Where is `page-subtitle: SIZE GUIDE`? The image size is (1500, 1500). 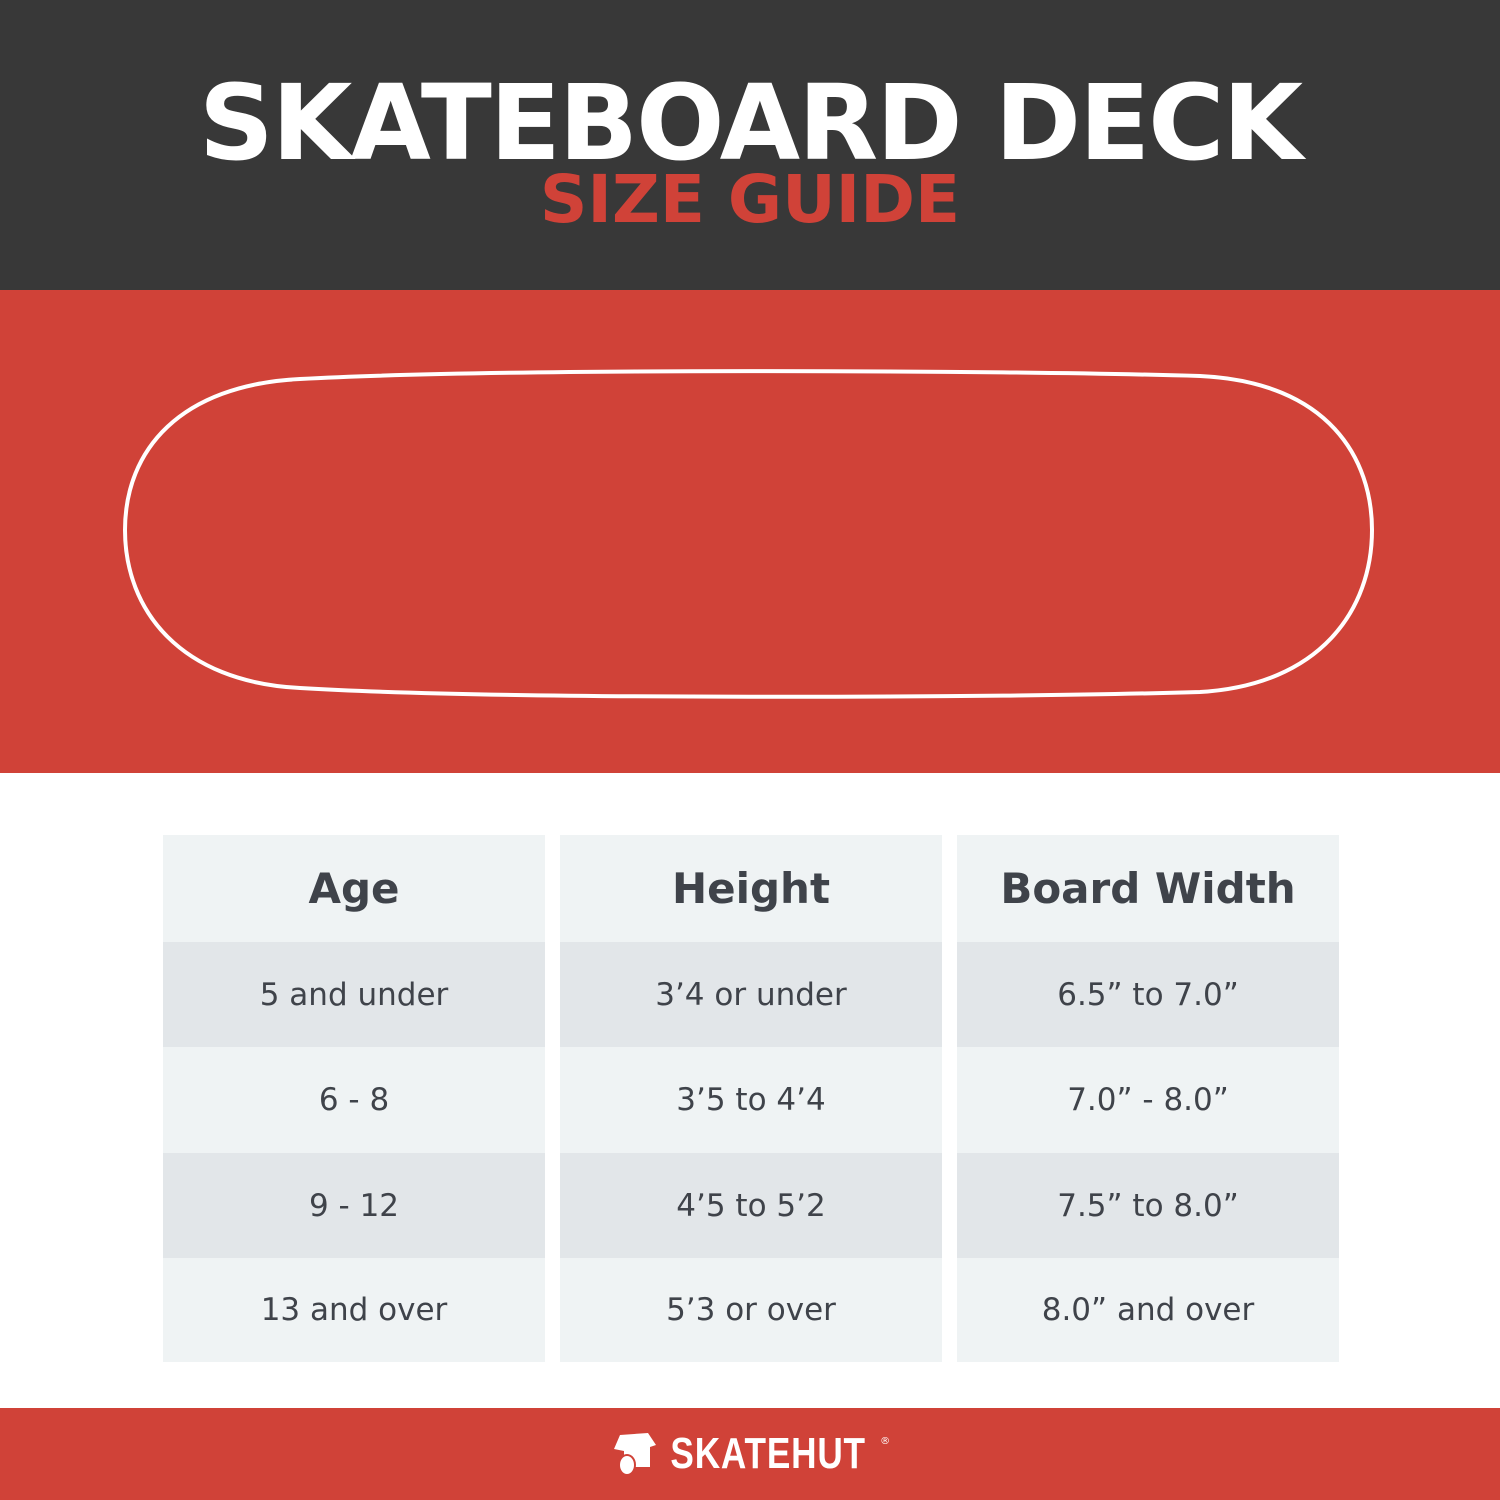
page-subtitle: SIZE GUIDE is located at coordinates (750, 199).